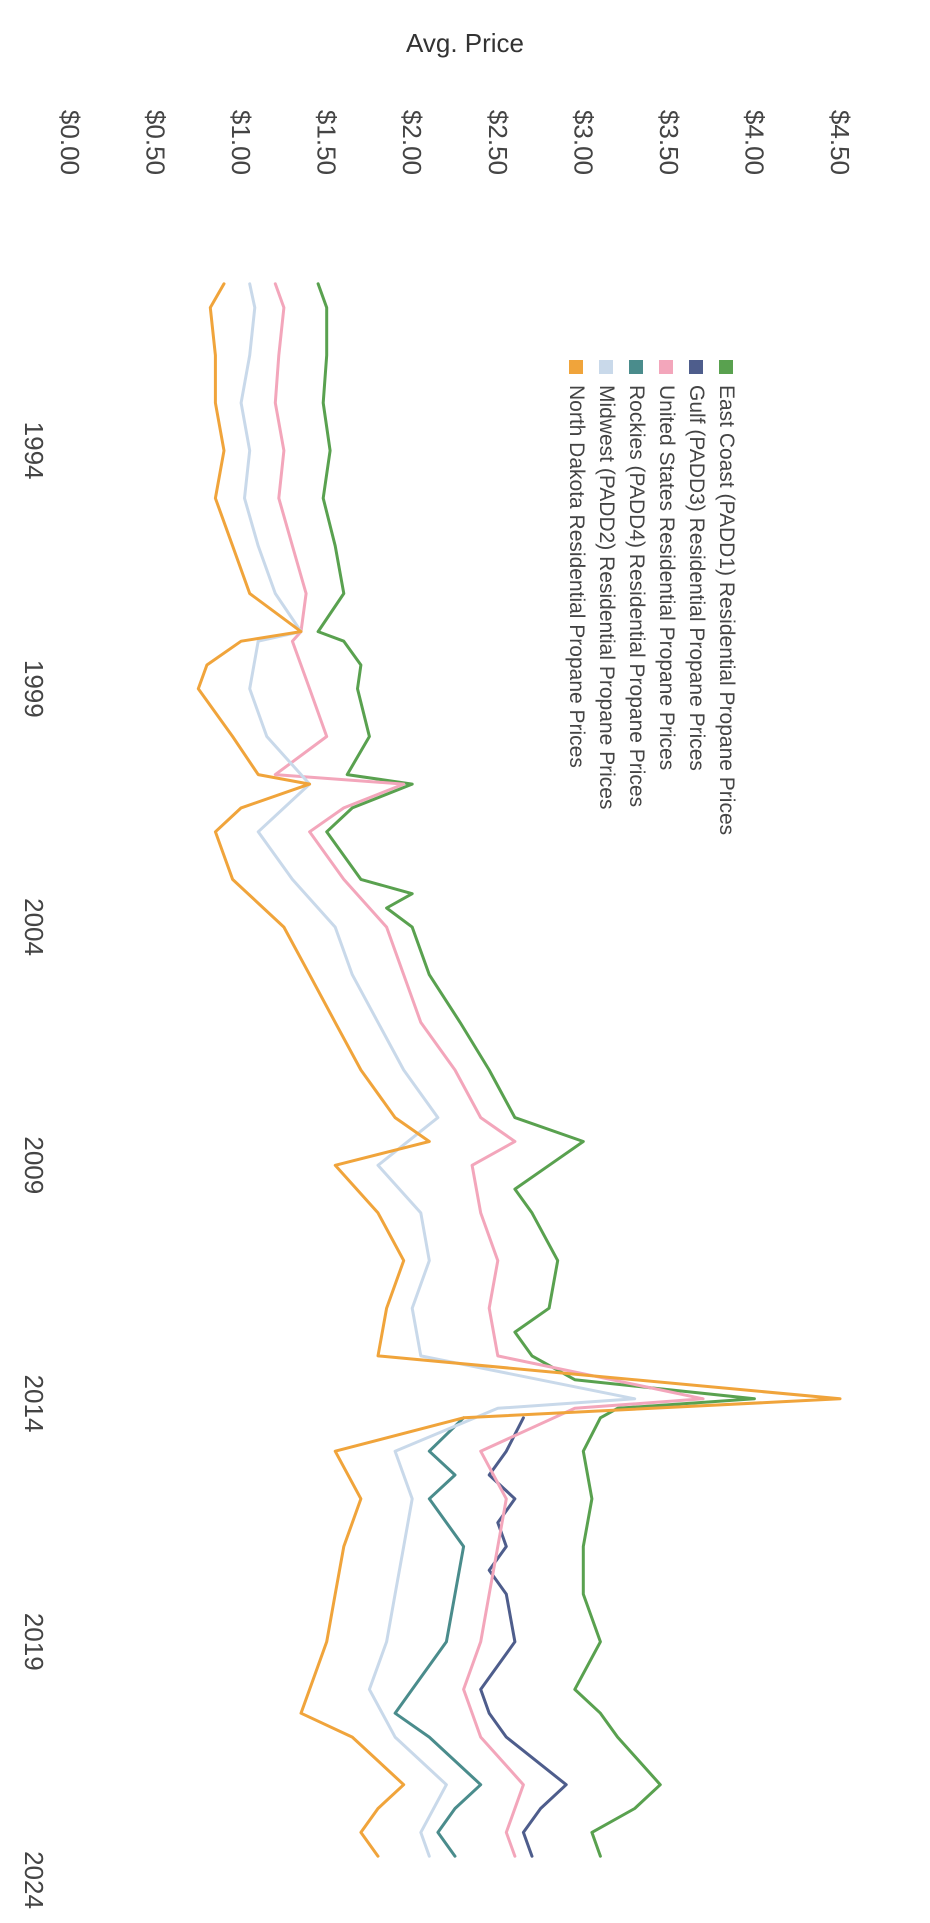 The image size is (930, 1923). What do you see at coordinates (70, 142) in the screenshot?
I see `y-tick-label: $0.00` at bounding box center [70, 142].